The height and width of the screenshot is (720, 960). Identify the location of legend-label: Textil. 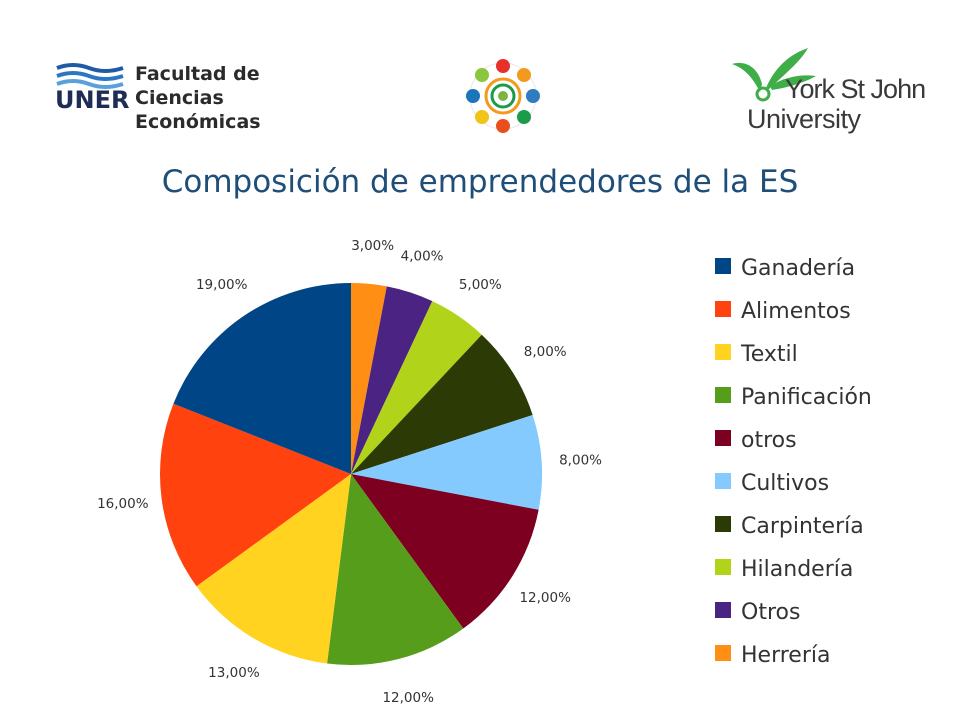
(769, 354).